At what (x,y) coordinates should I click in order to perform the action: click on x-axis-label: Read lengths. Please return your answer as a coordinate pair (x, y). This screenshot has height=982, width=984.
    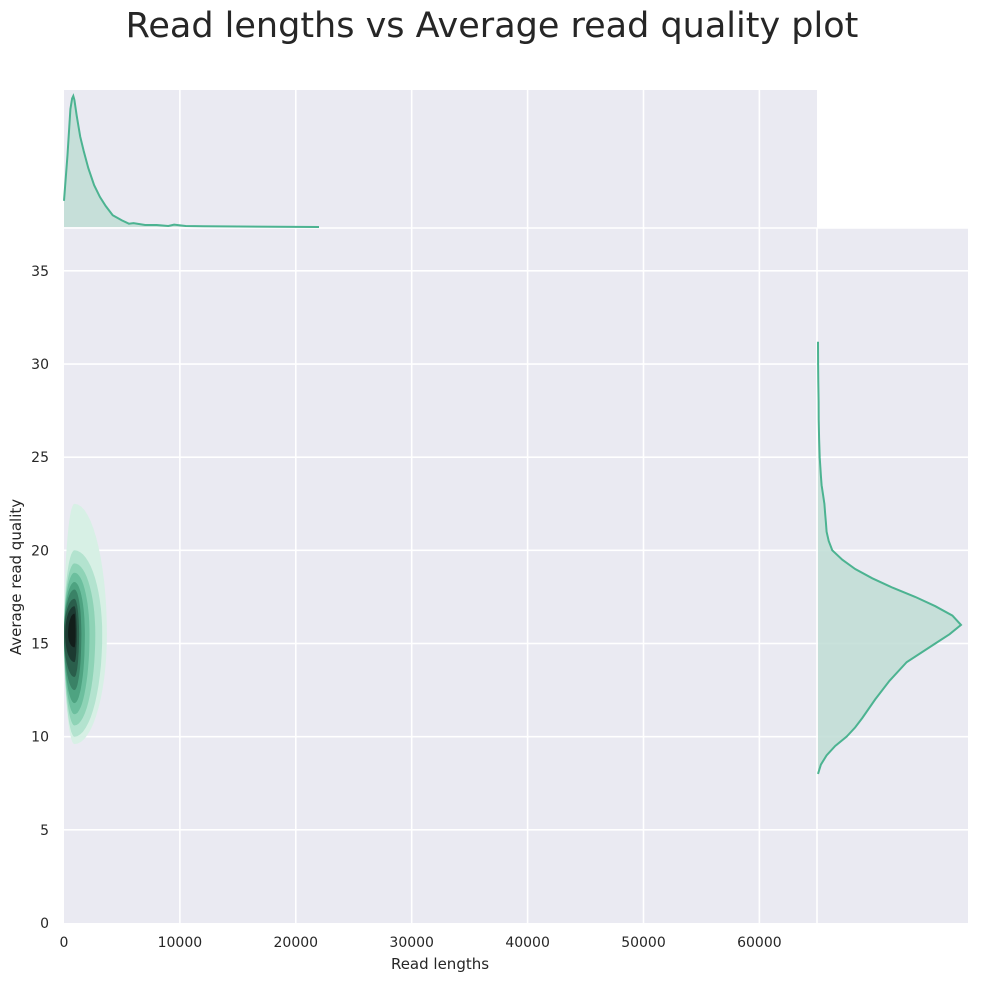
    Looking at the image, I should click on (440, 964).